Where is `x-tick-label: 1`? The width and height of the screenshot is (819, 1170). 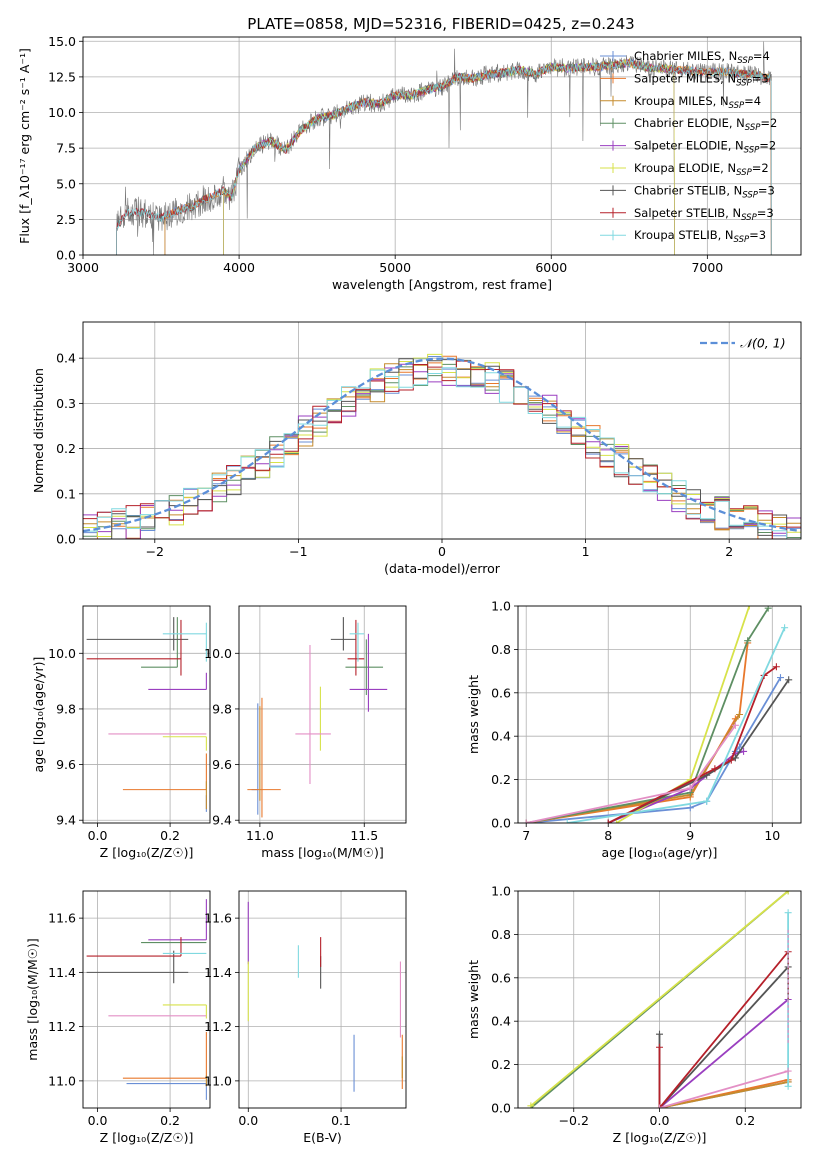
x-tick-label: 1 is located at coordinates (586, 551).